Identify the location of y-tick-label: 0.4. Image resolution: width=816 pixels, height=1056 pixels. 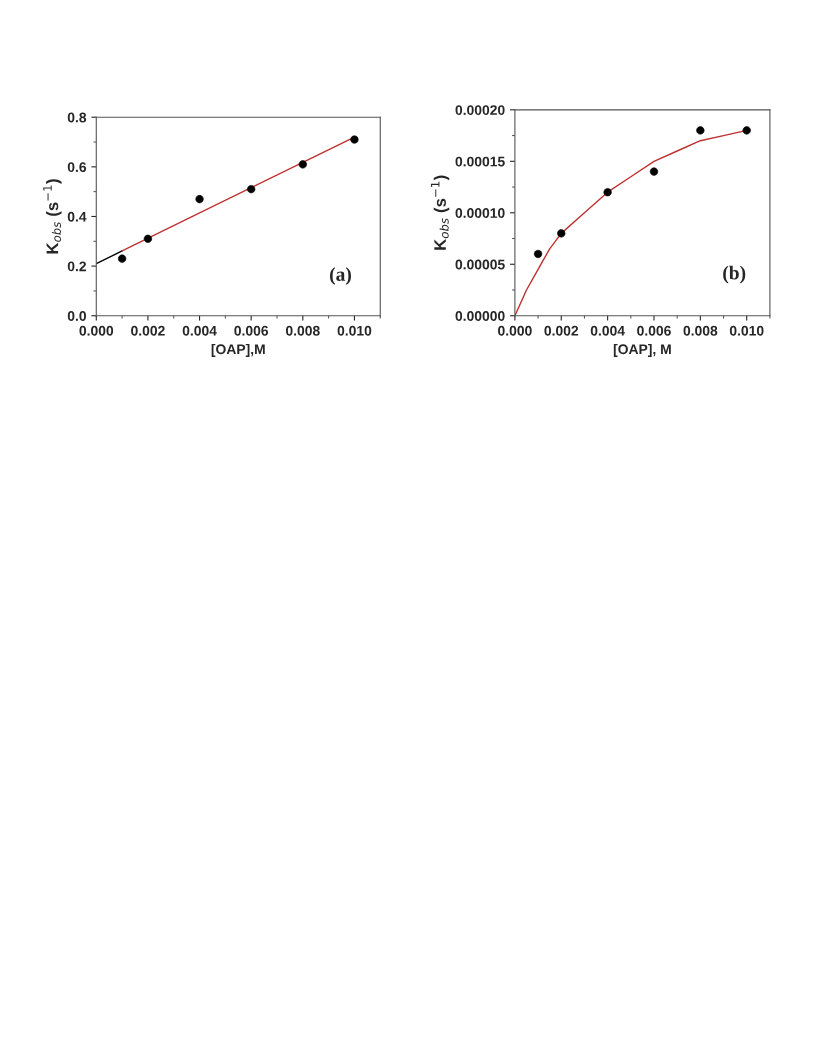
(77, 216).